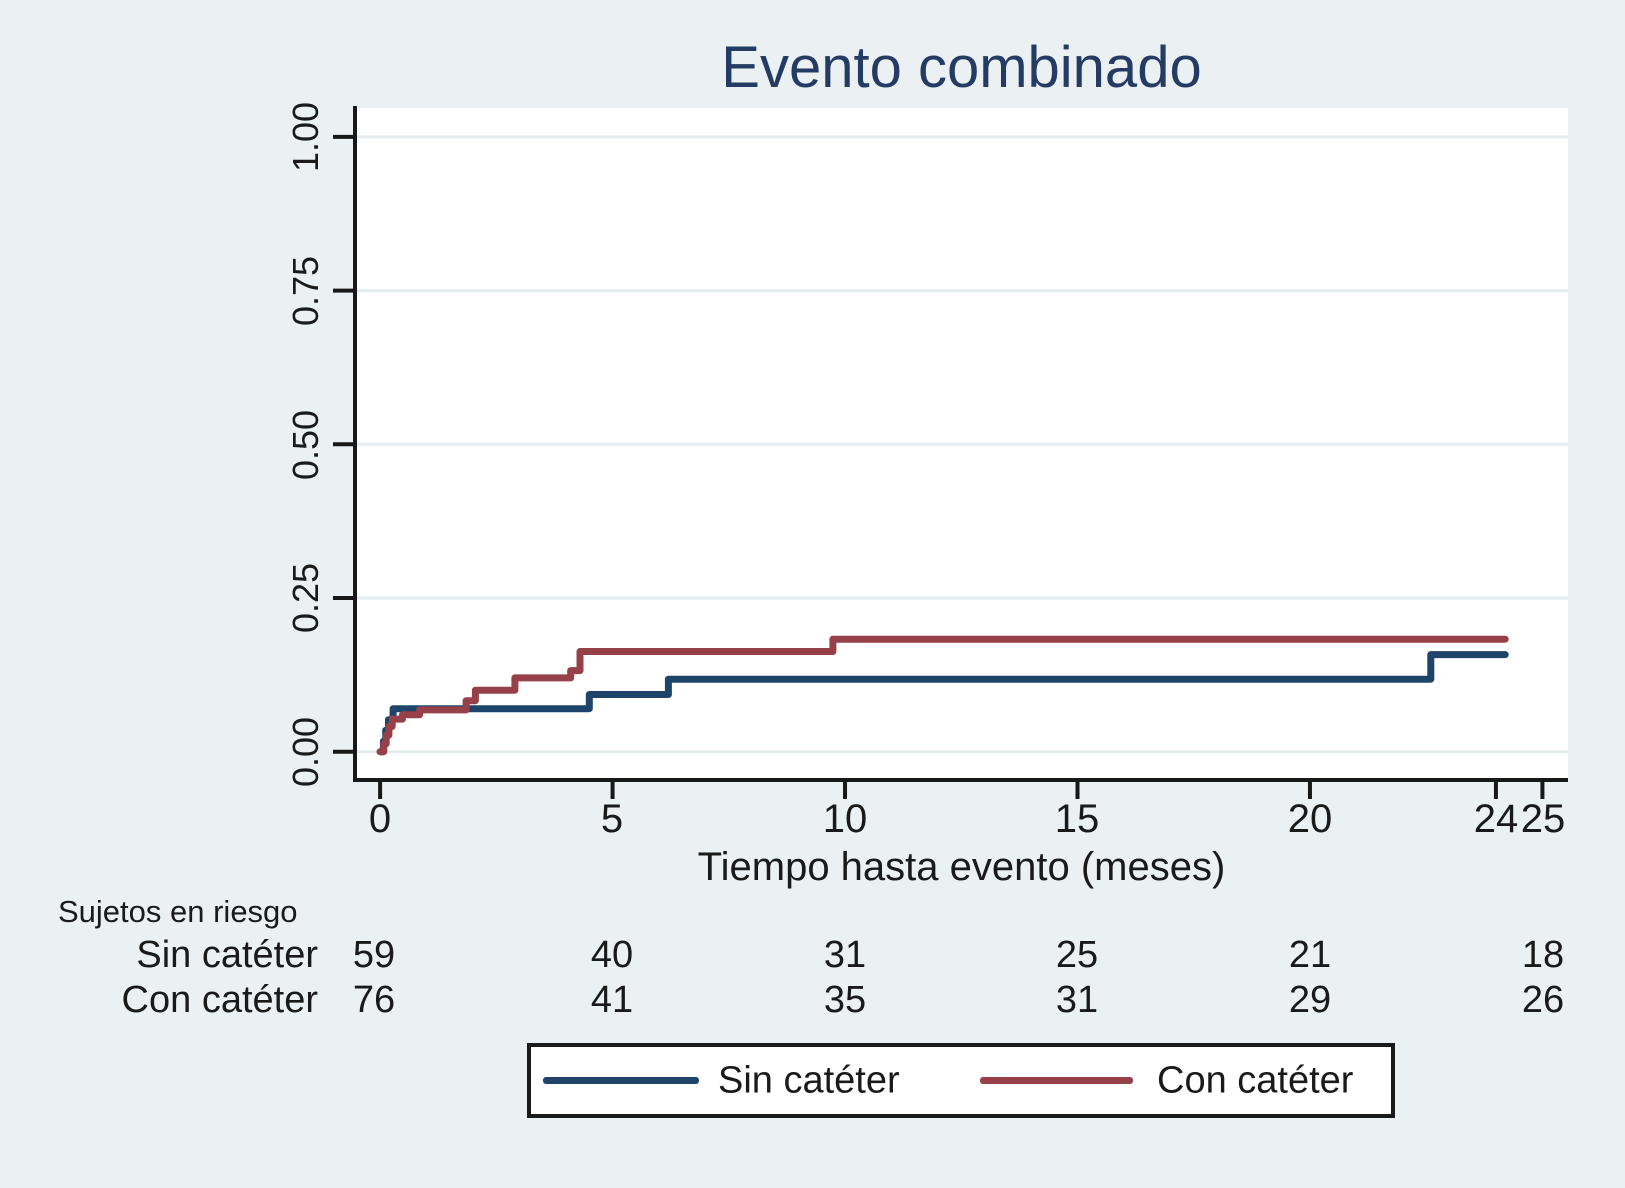  I want to click on risk-count: 21, so click(1310, 955).